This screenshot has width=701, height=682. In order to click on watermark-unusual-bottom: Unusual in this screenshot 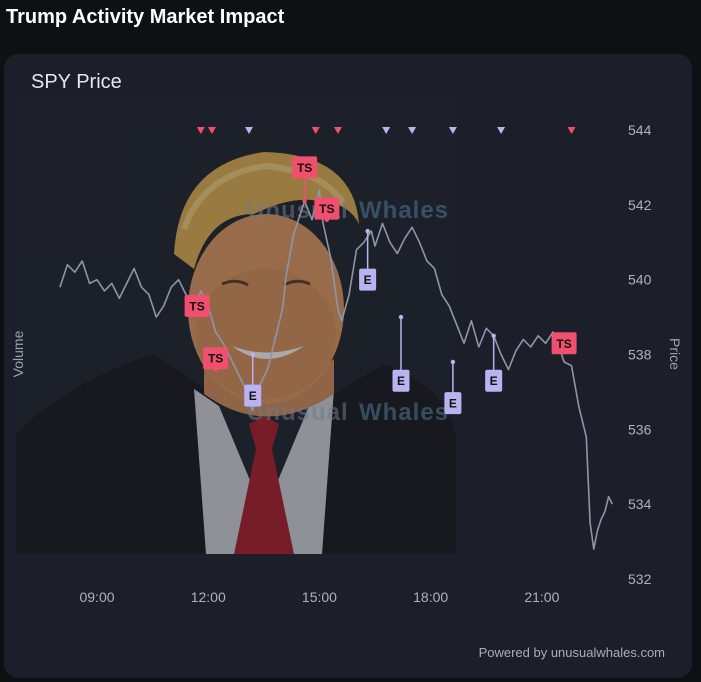, I will do `click(298, 412)`.